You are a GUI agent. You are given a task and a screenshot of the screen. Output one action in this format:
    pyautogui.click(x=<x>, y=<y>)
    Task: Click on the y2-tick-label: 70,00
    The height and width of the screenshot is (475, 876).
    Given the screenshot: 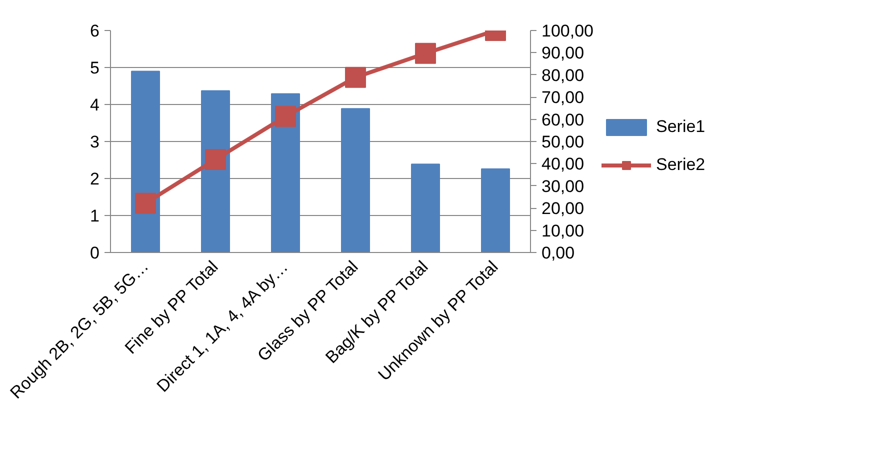 What is the action you would take?
    pyautogui.click(x=563, y=98)
    